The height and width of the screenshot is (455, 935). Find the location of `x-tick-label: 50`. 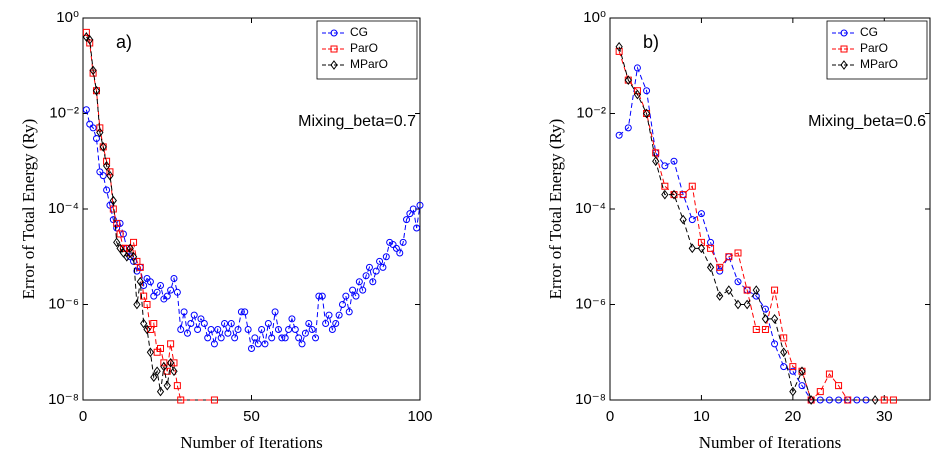

x-tick-label: 50 is located at coordinates (251, 416).